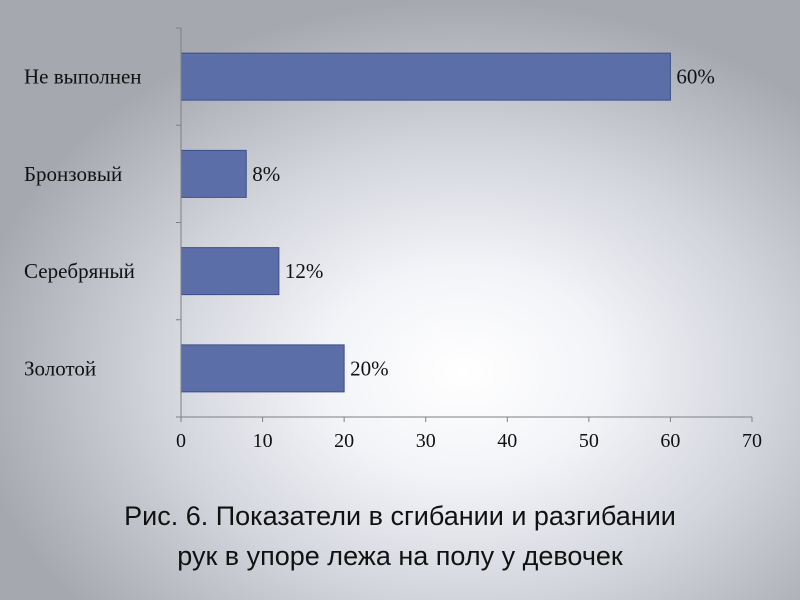  I want to click on x-tick-label: 40, so click(507, 441).